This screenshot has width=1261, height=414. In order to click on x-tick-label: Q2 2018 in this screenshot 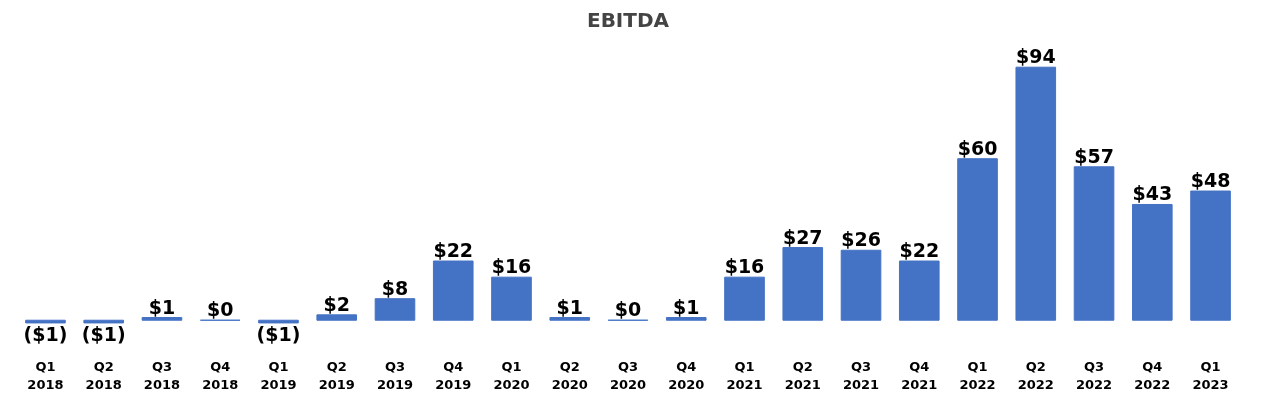, I will do `click(103, 375)`.